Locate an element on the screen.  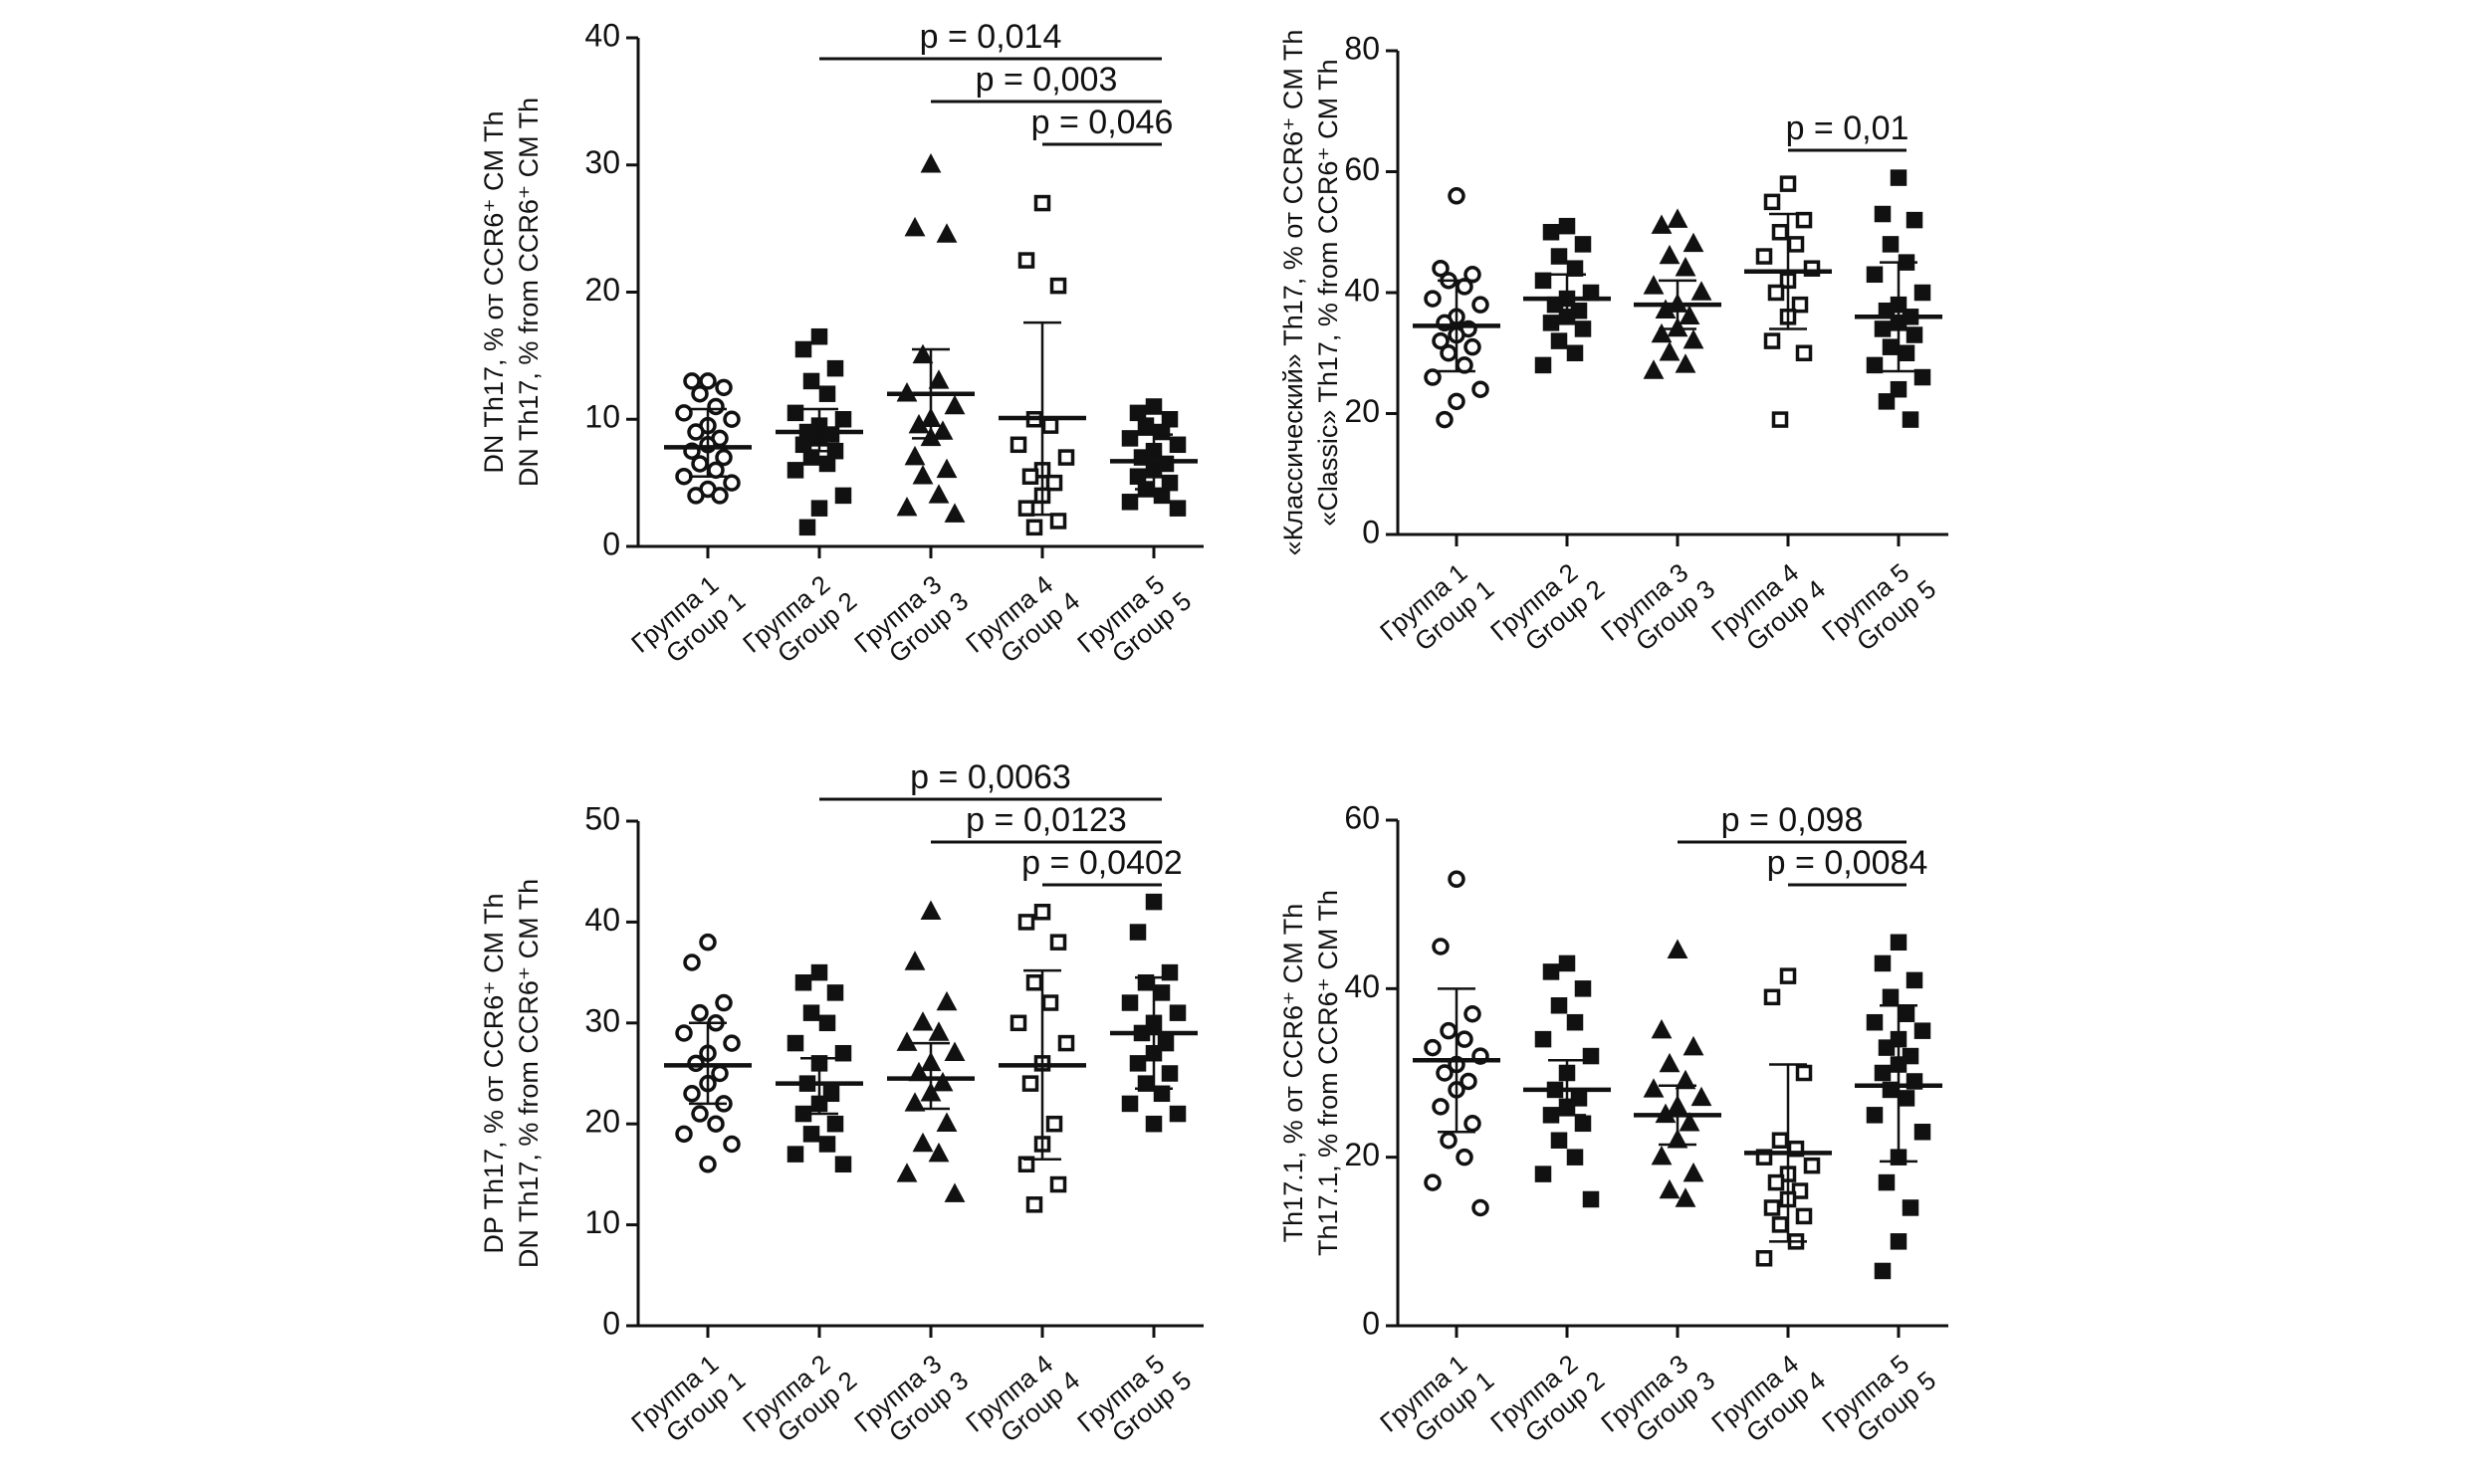
y-tick-label: 20 is located at coordinates (602, 1122).